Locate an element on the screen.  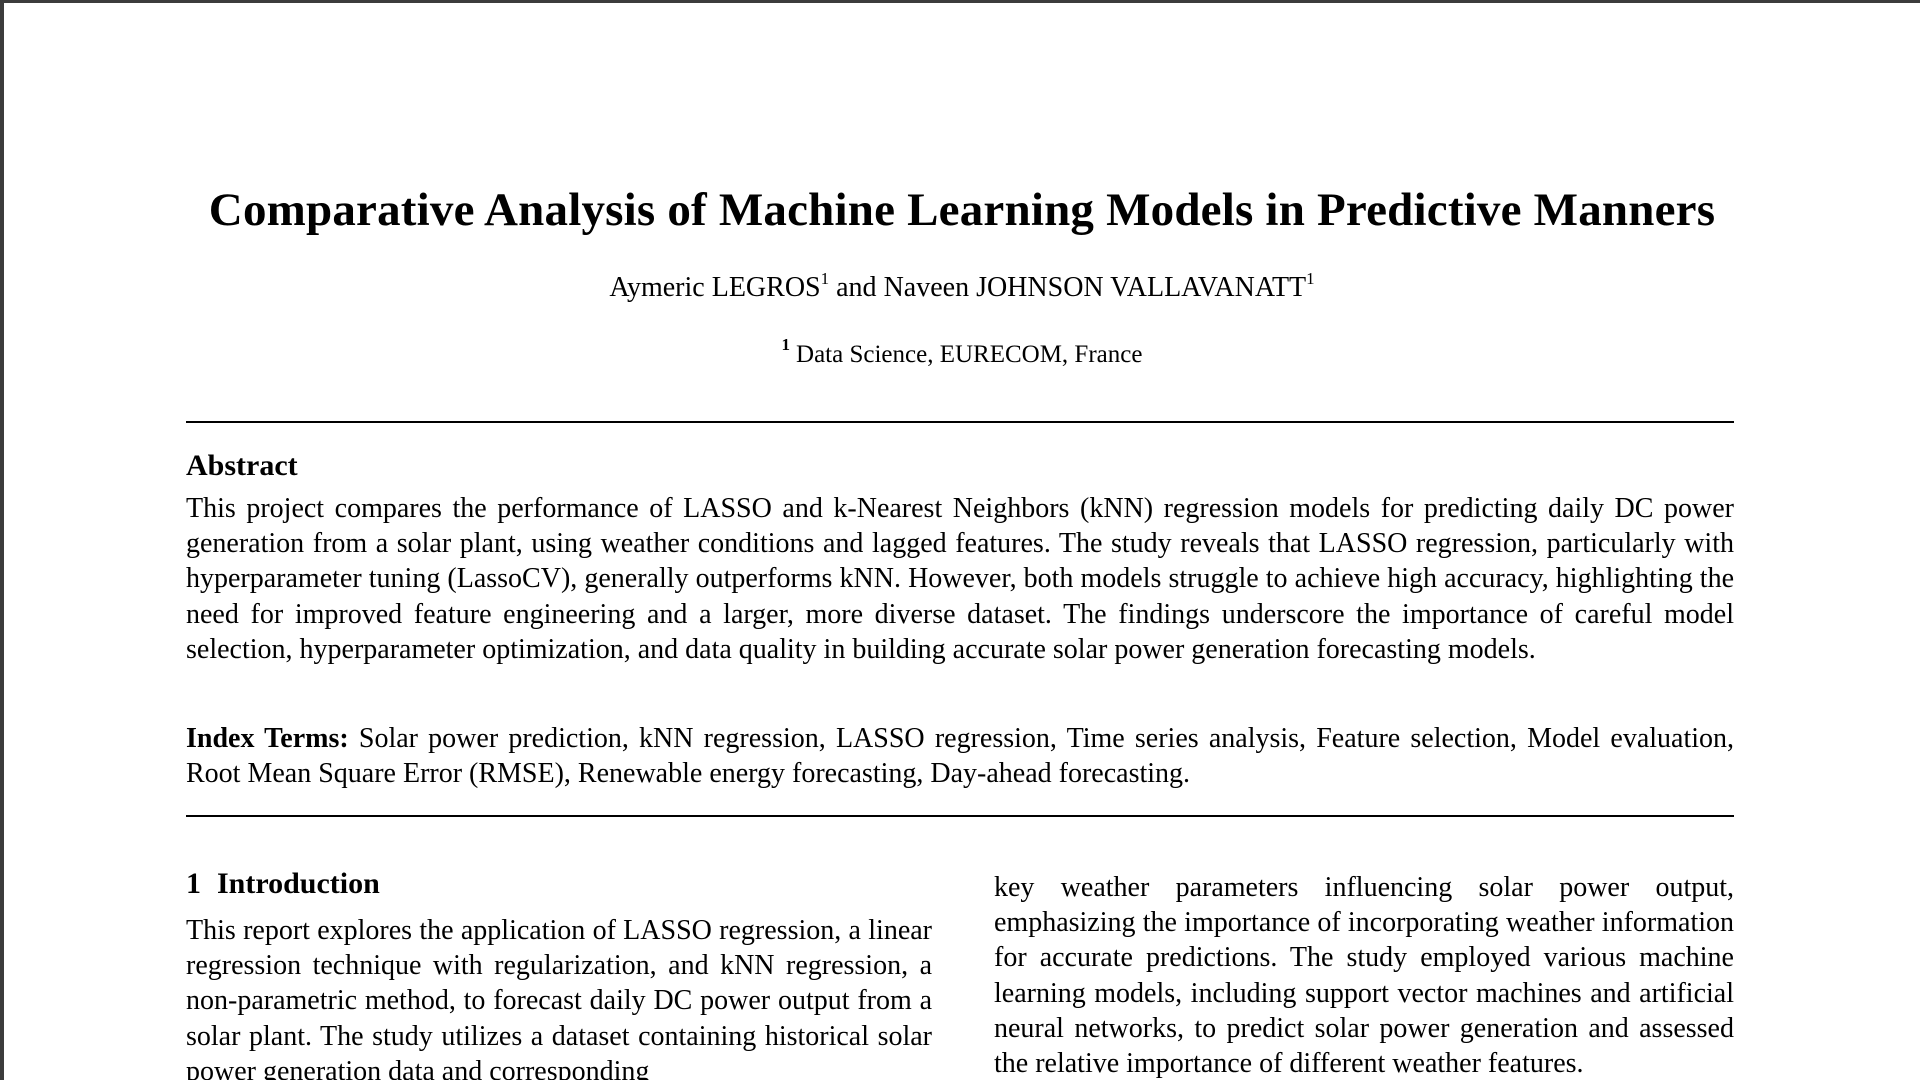
affiliation-text: Data Science, EURECOM, France is located at coordinates (969, 354).